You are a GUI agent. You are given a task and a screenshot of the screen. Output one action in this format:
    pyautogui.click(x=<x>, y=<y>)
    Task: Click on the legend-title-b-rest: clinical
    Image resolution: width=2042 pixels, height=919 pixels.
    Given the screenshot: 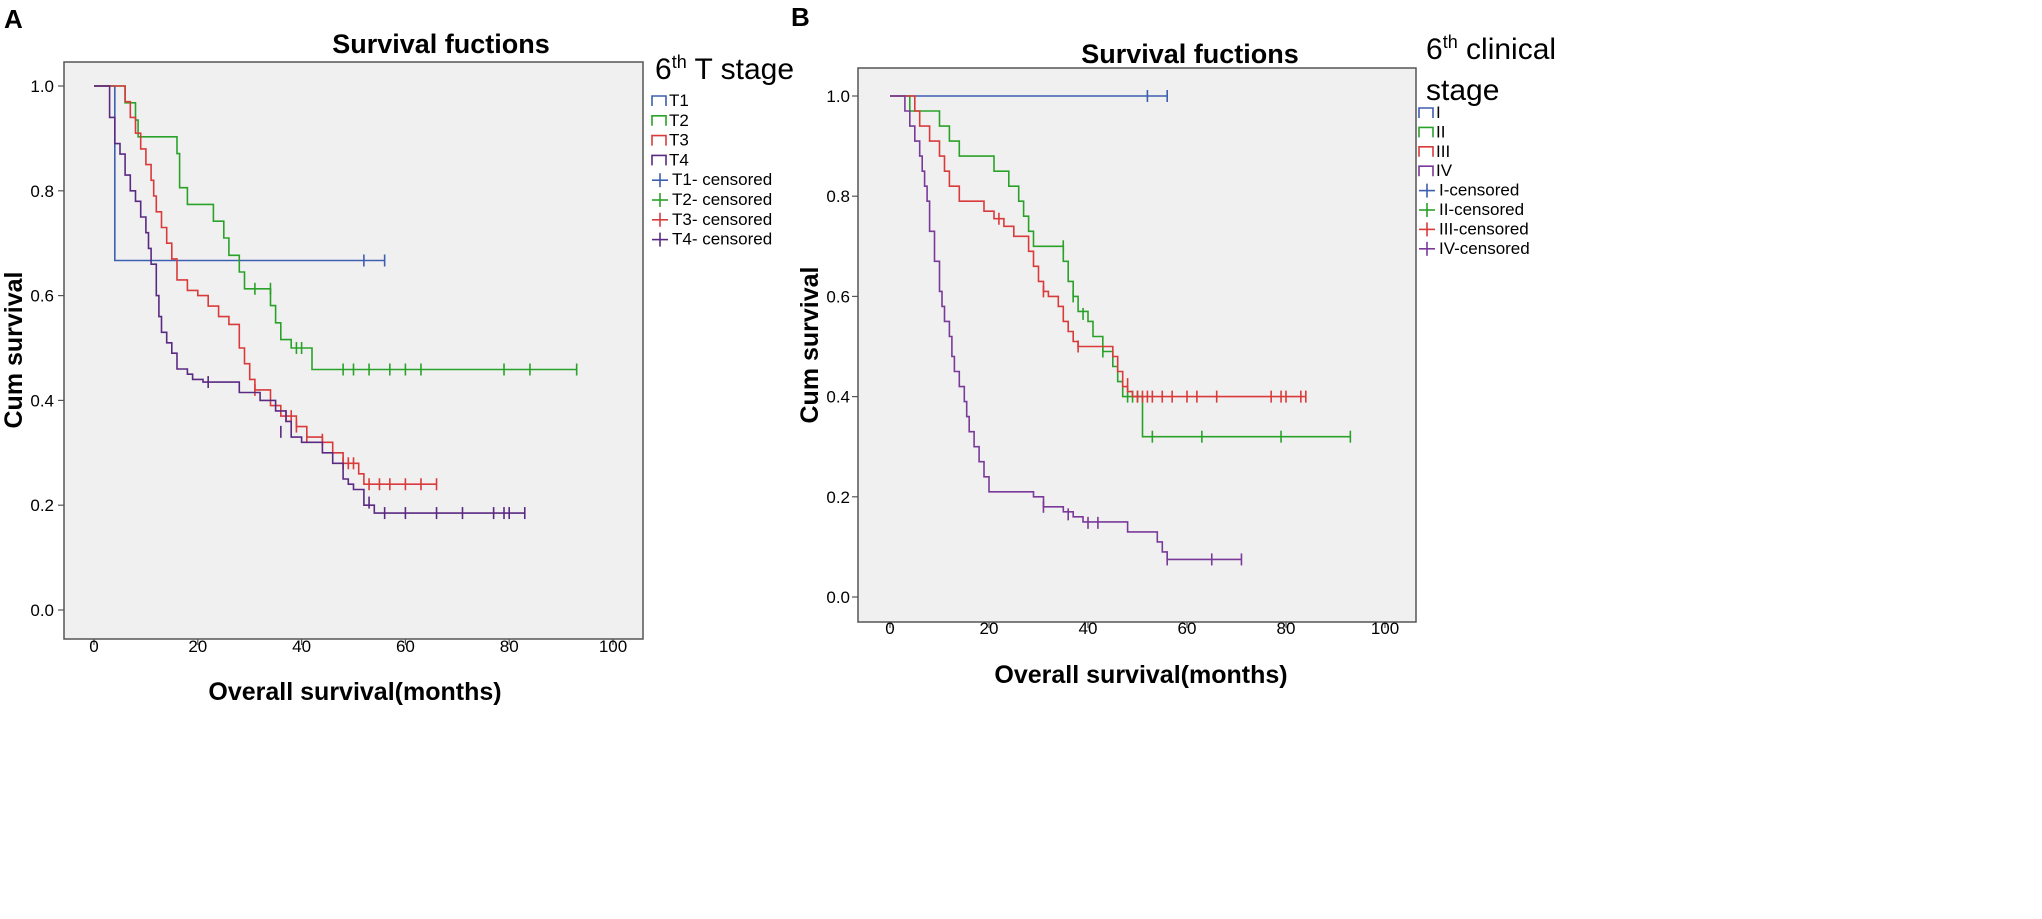 What is the action you would take?
    pyautogui.click(x=1507, y=49)
    